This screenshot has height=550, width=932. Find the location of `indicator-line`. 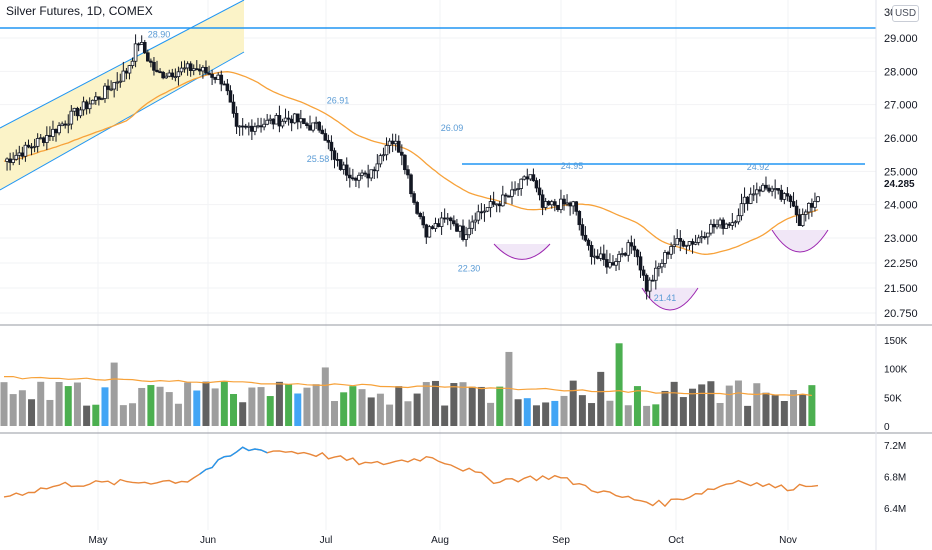

indicator-line is located at coordinates (411, 477).